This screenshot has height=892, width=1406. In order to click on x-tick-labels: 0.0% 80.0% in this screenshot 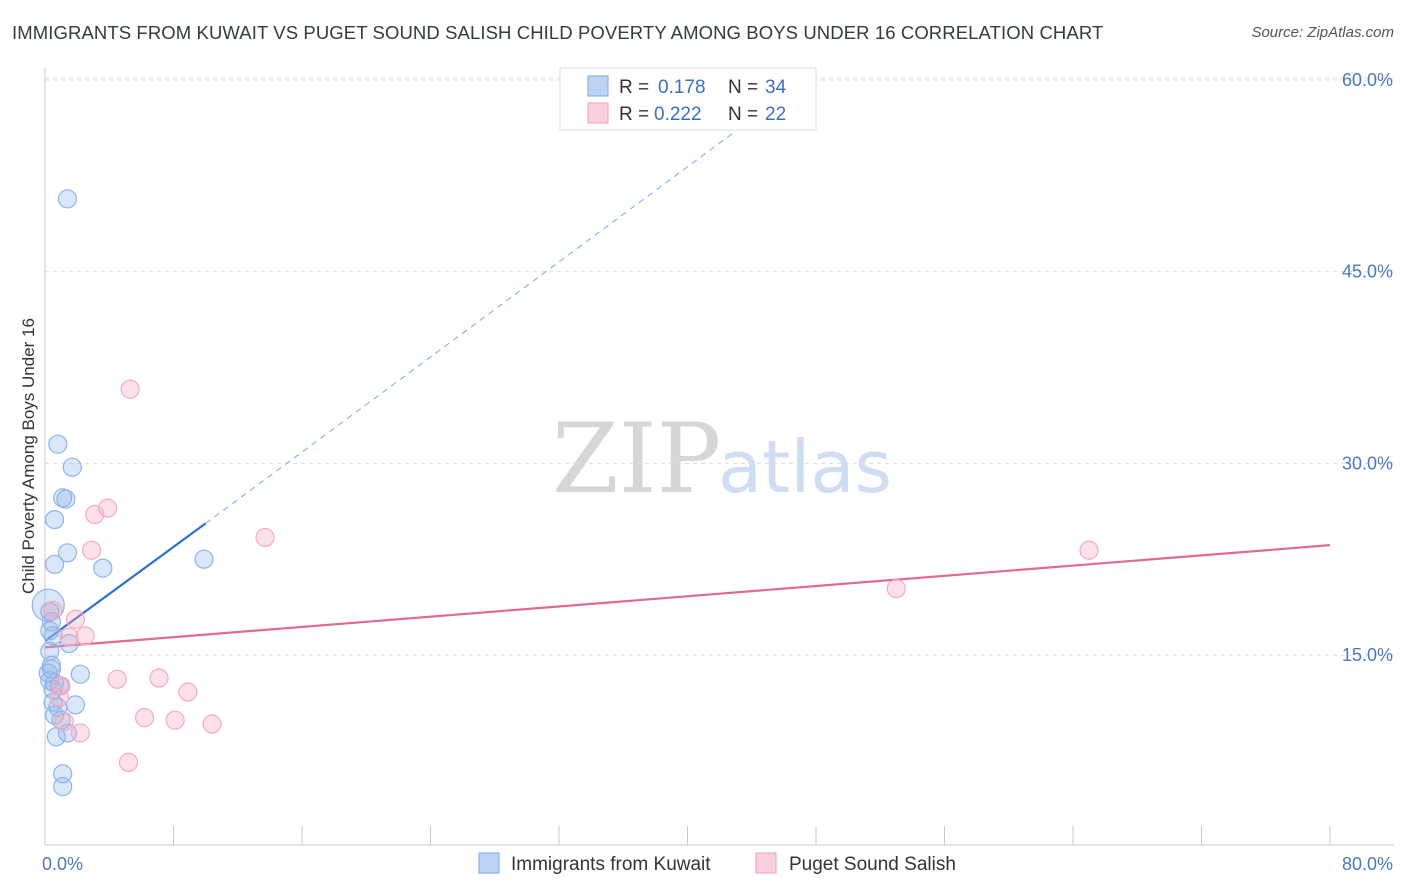, I will do `click(717, 864)`.